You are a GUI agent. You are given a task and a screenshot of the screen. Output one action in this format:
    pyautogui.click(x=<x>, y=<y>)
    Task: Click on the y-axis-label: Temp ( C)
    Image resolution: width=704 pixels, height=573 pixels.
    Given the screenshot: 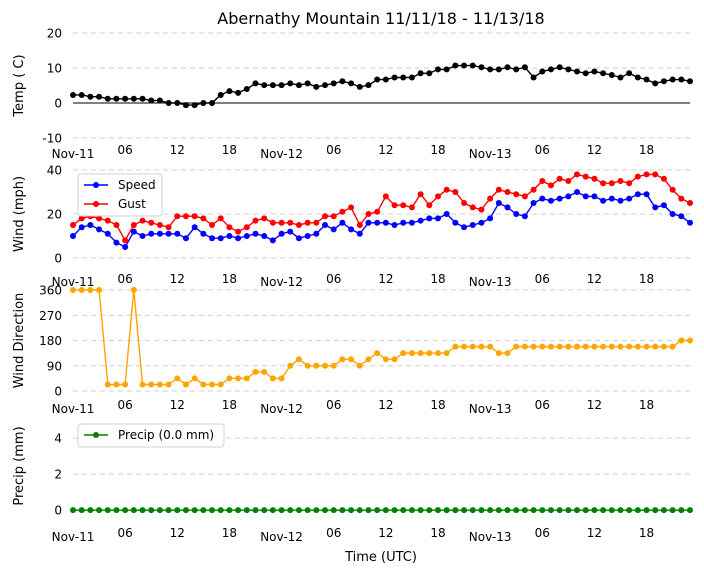 What is the action you would take?
    pyautogui.click(x=19, y=85)
    